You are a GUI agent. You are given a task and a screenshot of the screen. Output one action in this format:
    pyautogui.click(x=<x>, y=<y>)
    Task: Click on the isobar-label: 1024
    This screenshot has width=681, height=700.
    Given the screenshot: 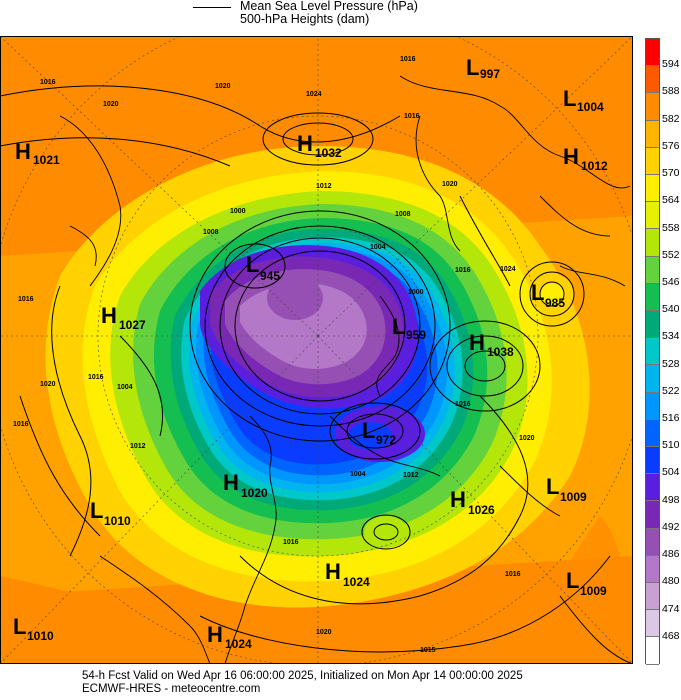 What is the action you would take?
    pyautogui.click(x=508, y=269)
    